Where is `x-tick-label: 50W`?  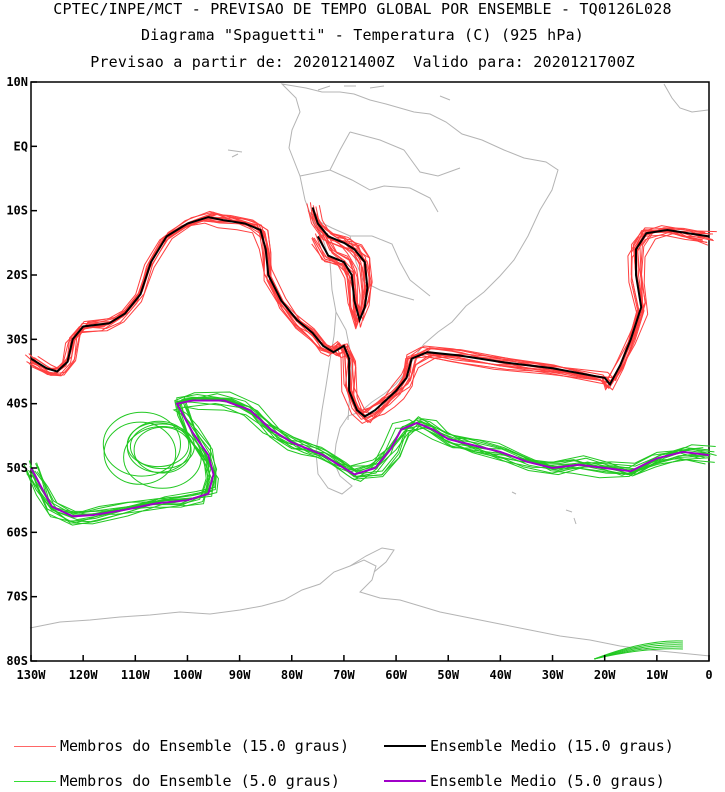
x-tick-label: 50W is located at coordinates (448, 675).